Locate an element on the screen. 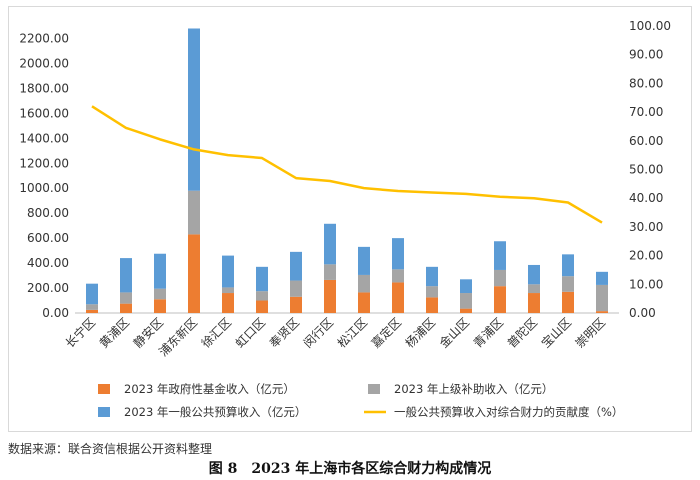 The image size is (700, 480). x-tick-label: 奉贤区 is located at coordinates (284, 332).